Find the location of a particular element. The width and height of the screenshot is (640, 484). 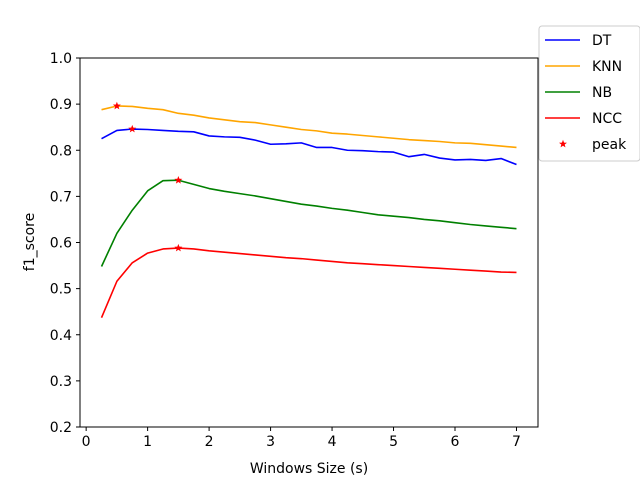

x-tick-label: 7 is located at coordinates (516, 442).